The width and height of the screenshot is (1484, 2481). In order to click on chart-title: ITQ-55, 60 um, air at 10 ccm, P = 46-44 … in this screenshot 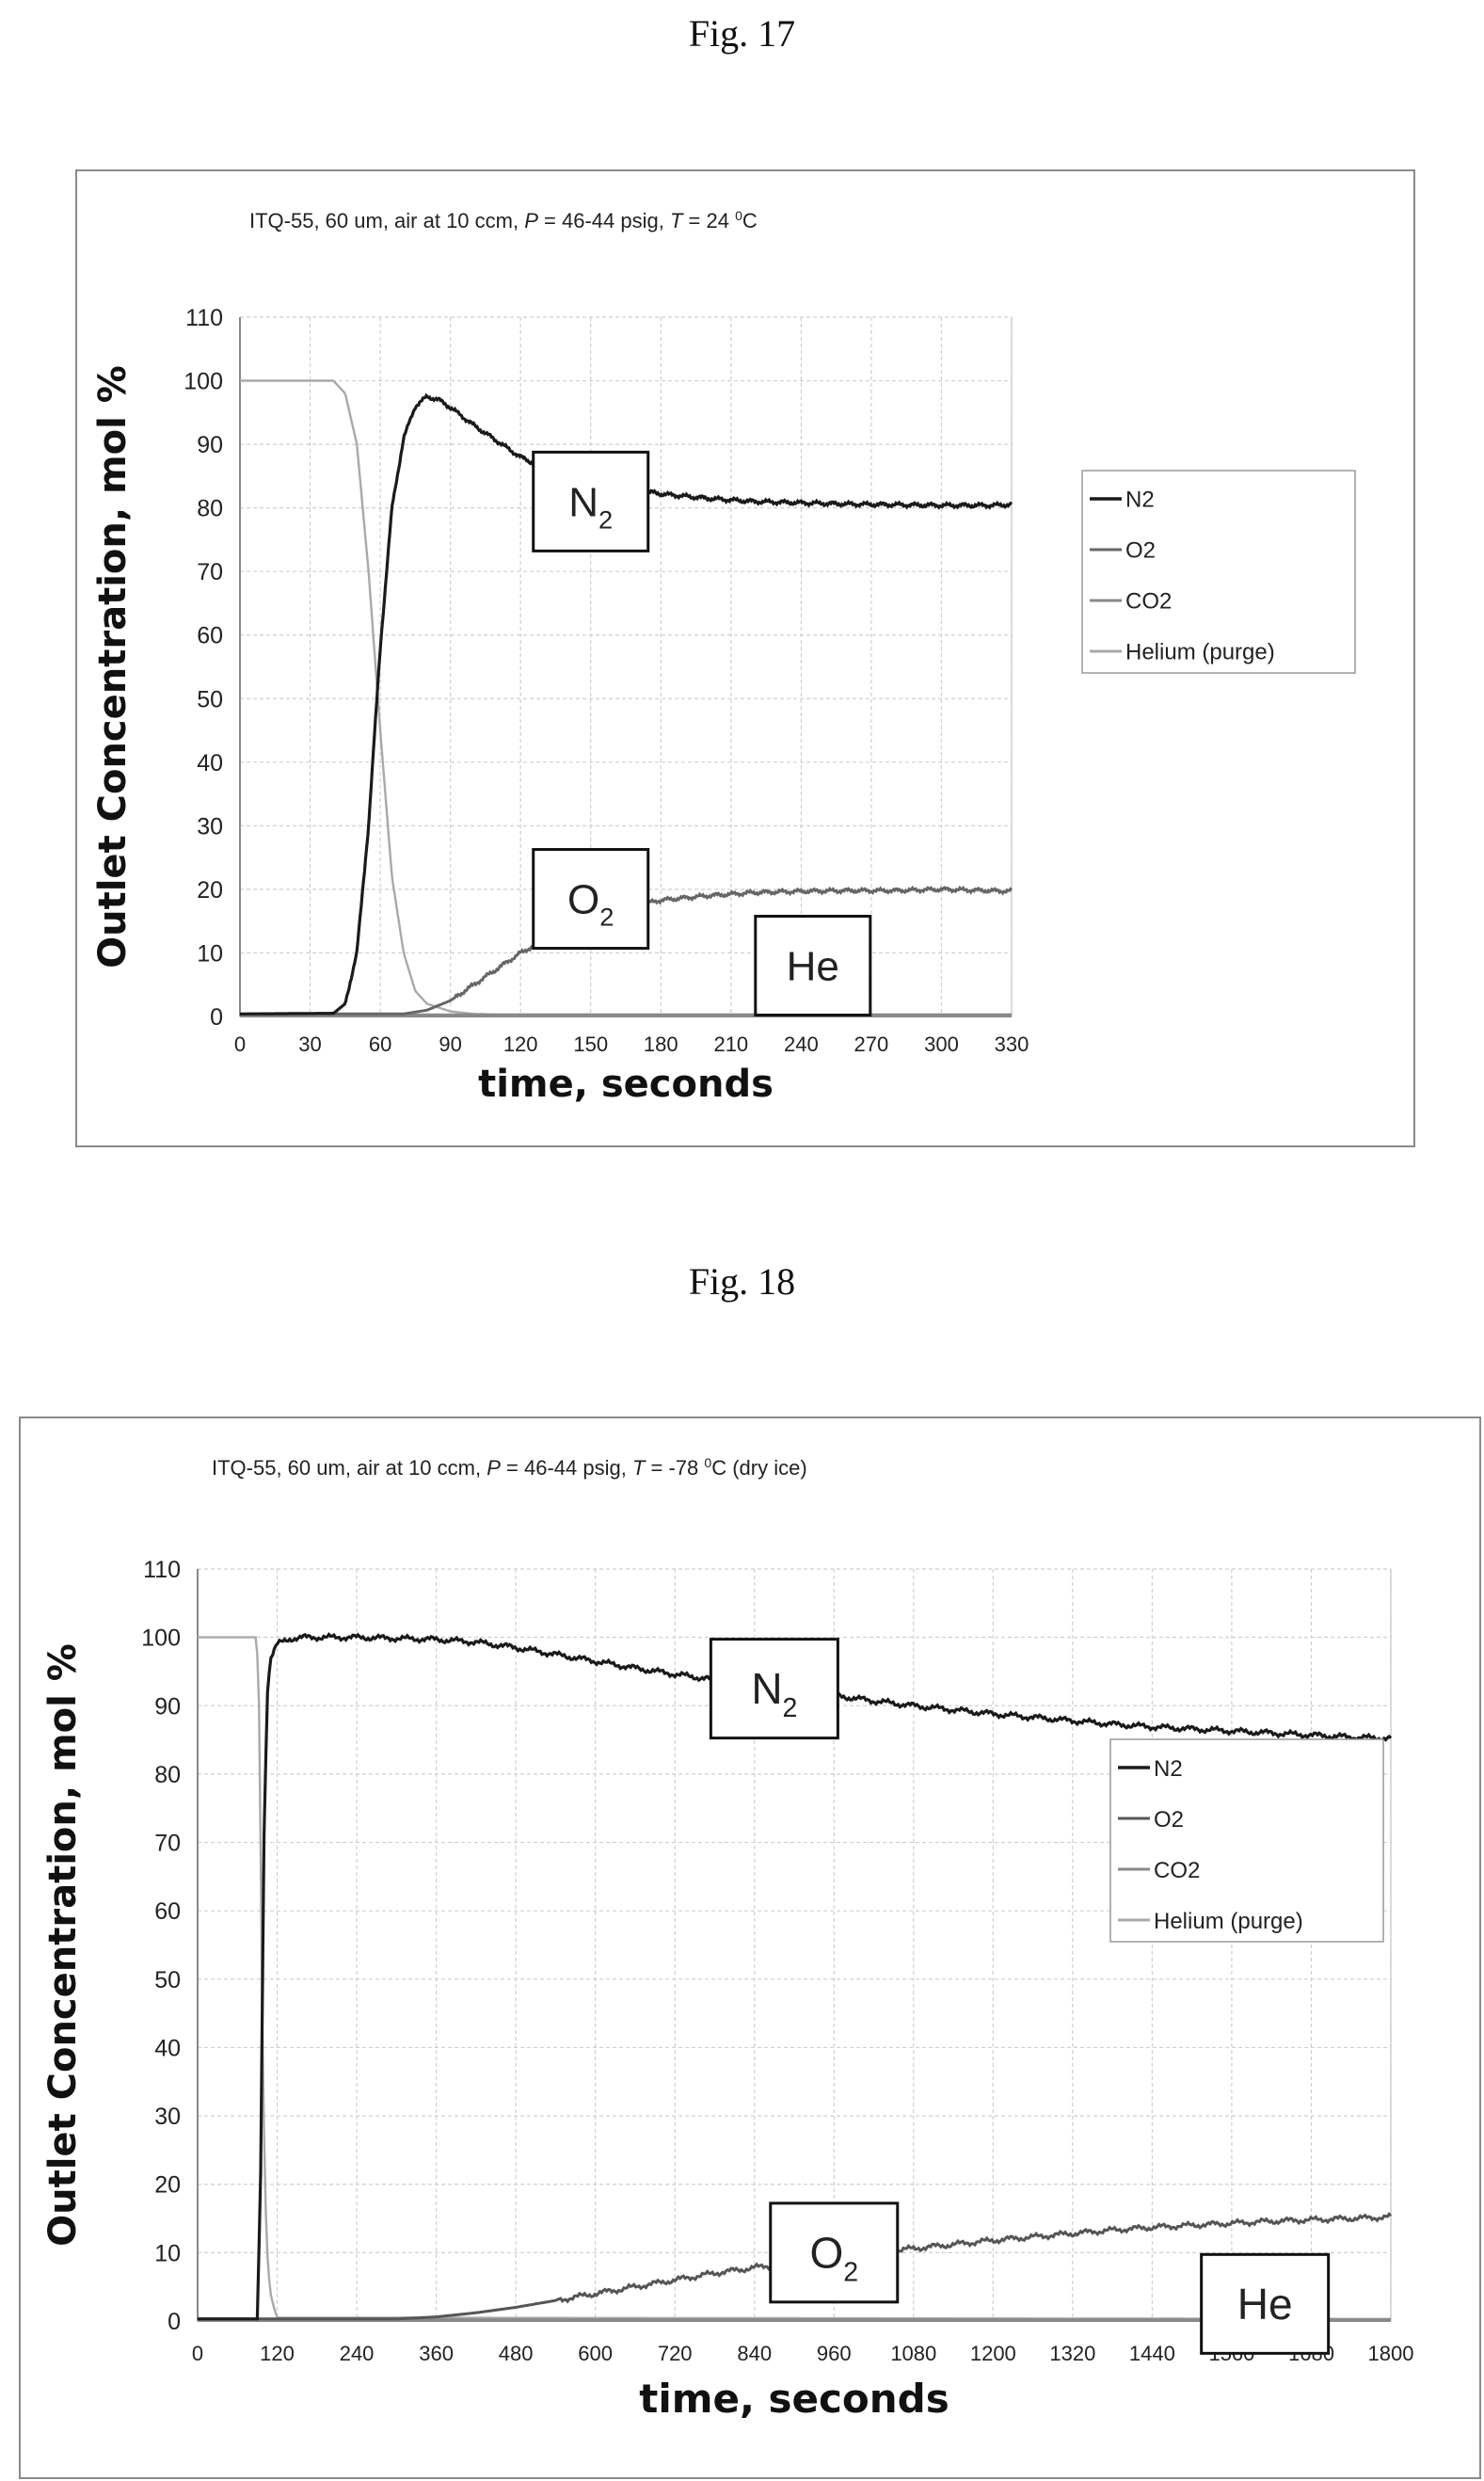, I will do `click(503, 220)`.